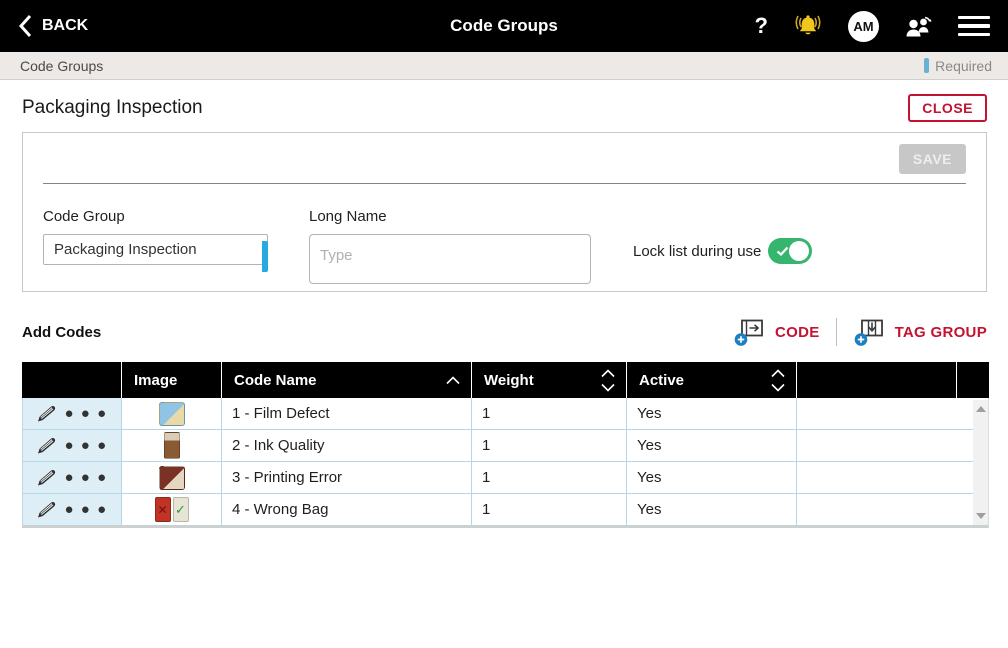 This screenshot has height=648, width=1008. What do you see at coordinates (347, 380) in the screenshot?
I see `col-code-name: Code Name` at bounding box center [347, 380].